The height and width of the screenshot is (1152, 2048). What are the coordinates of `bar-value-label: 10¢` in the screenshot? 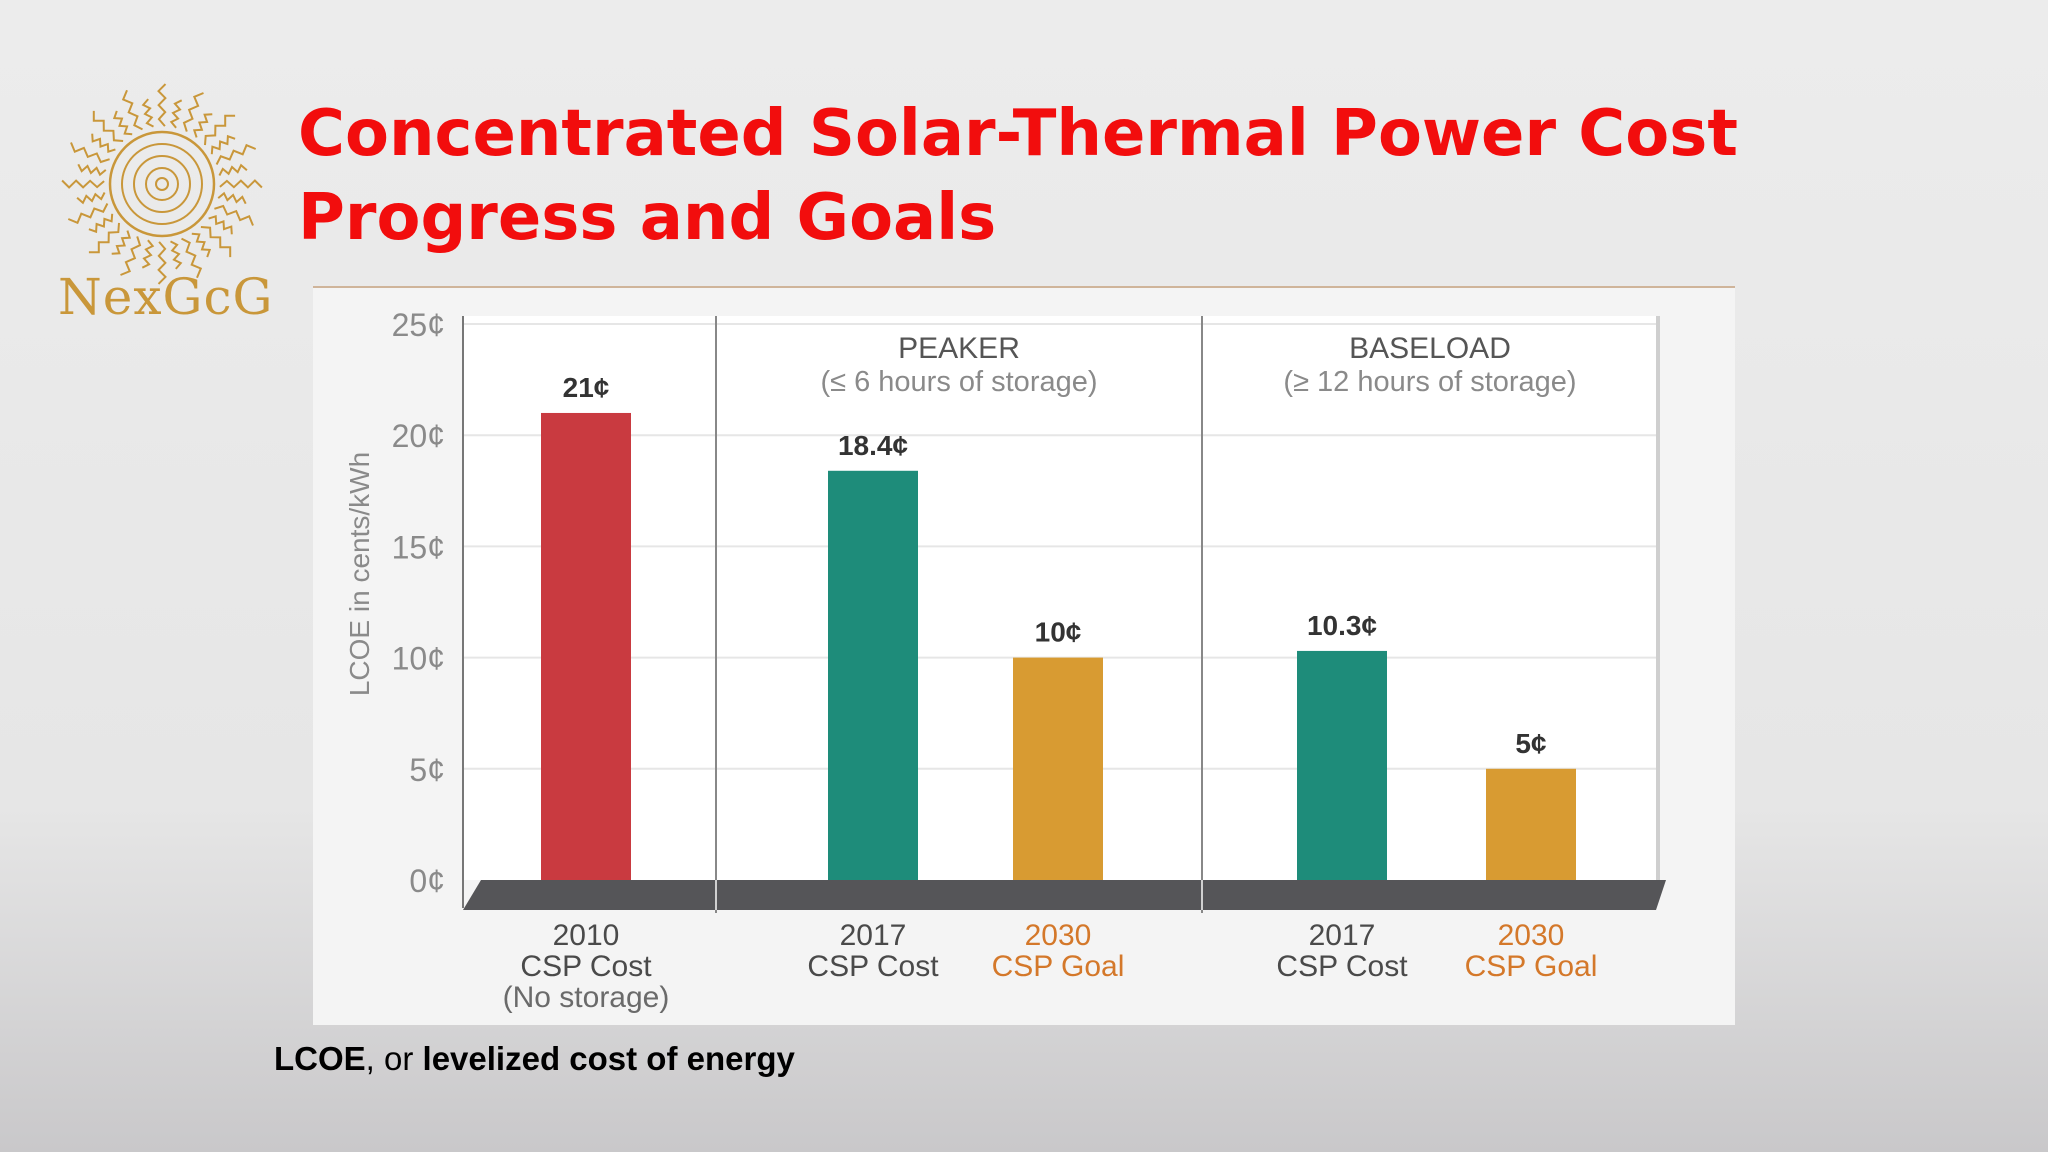 It's located at (1058, 632).